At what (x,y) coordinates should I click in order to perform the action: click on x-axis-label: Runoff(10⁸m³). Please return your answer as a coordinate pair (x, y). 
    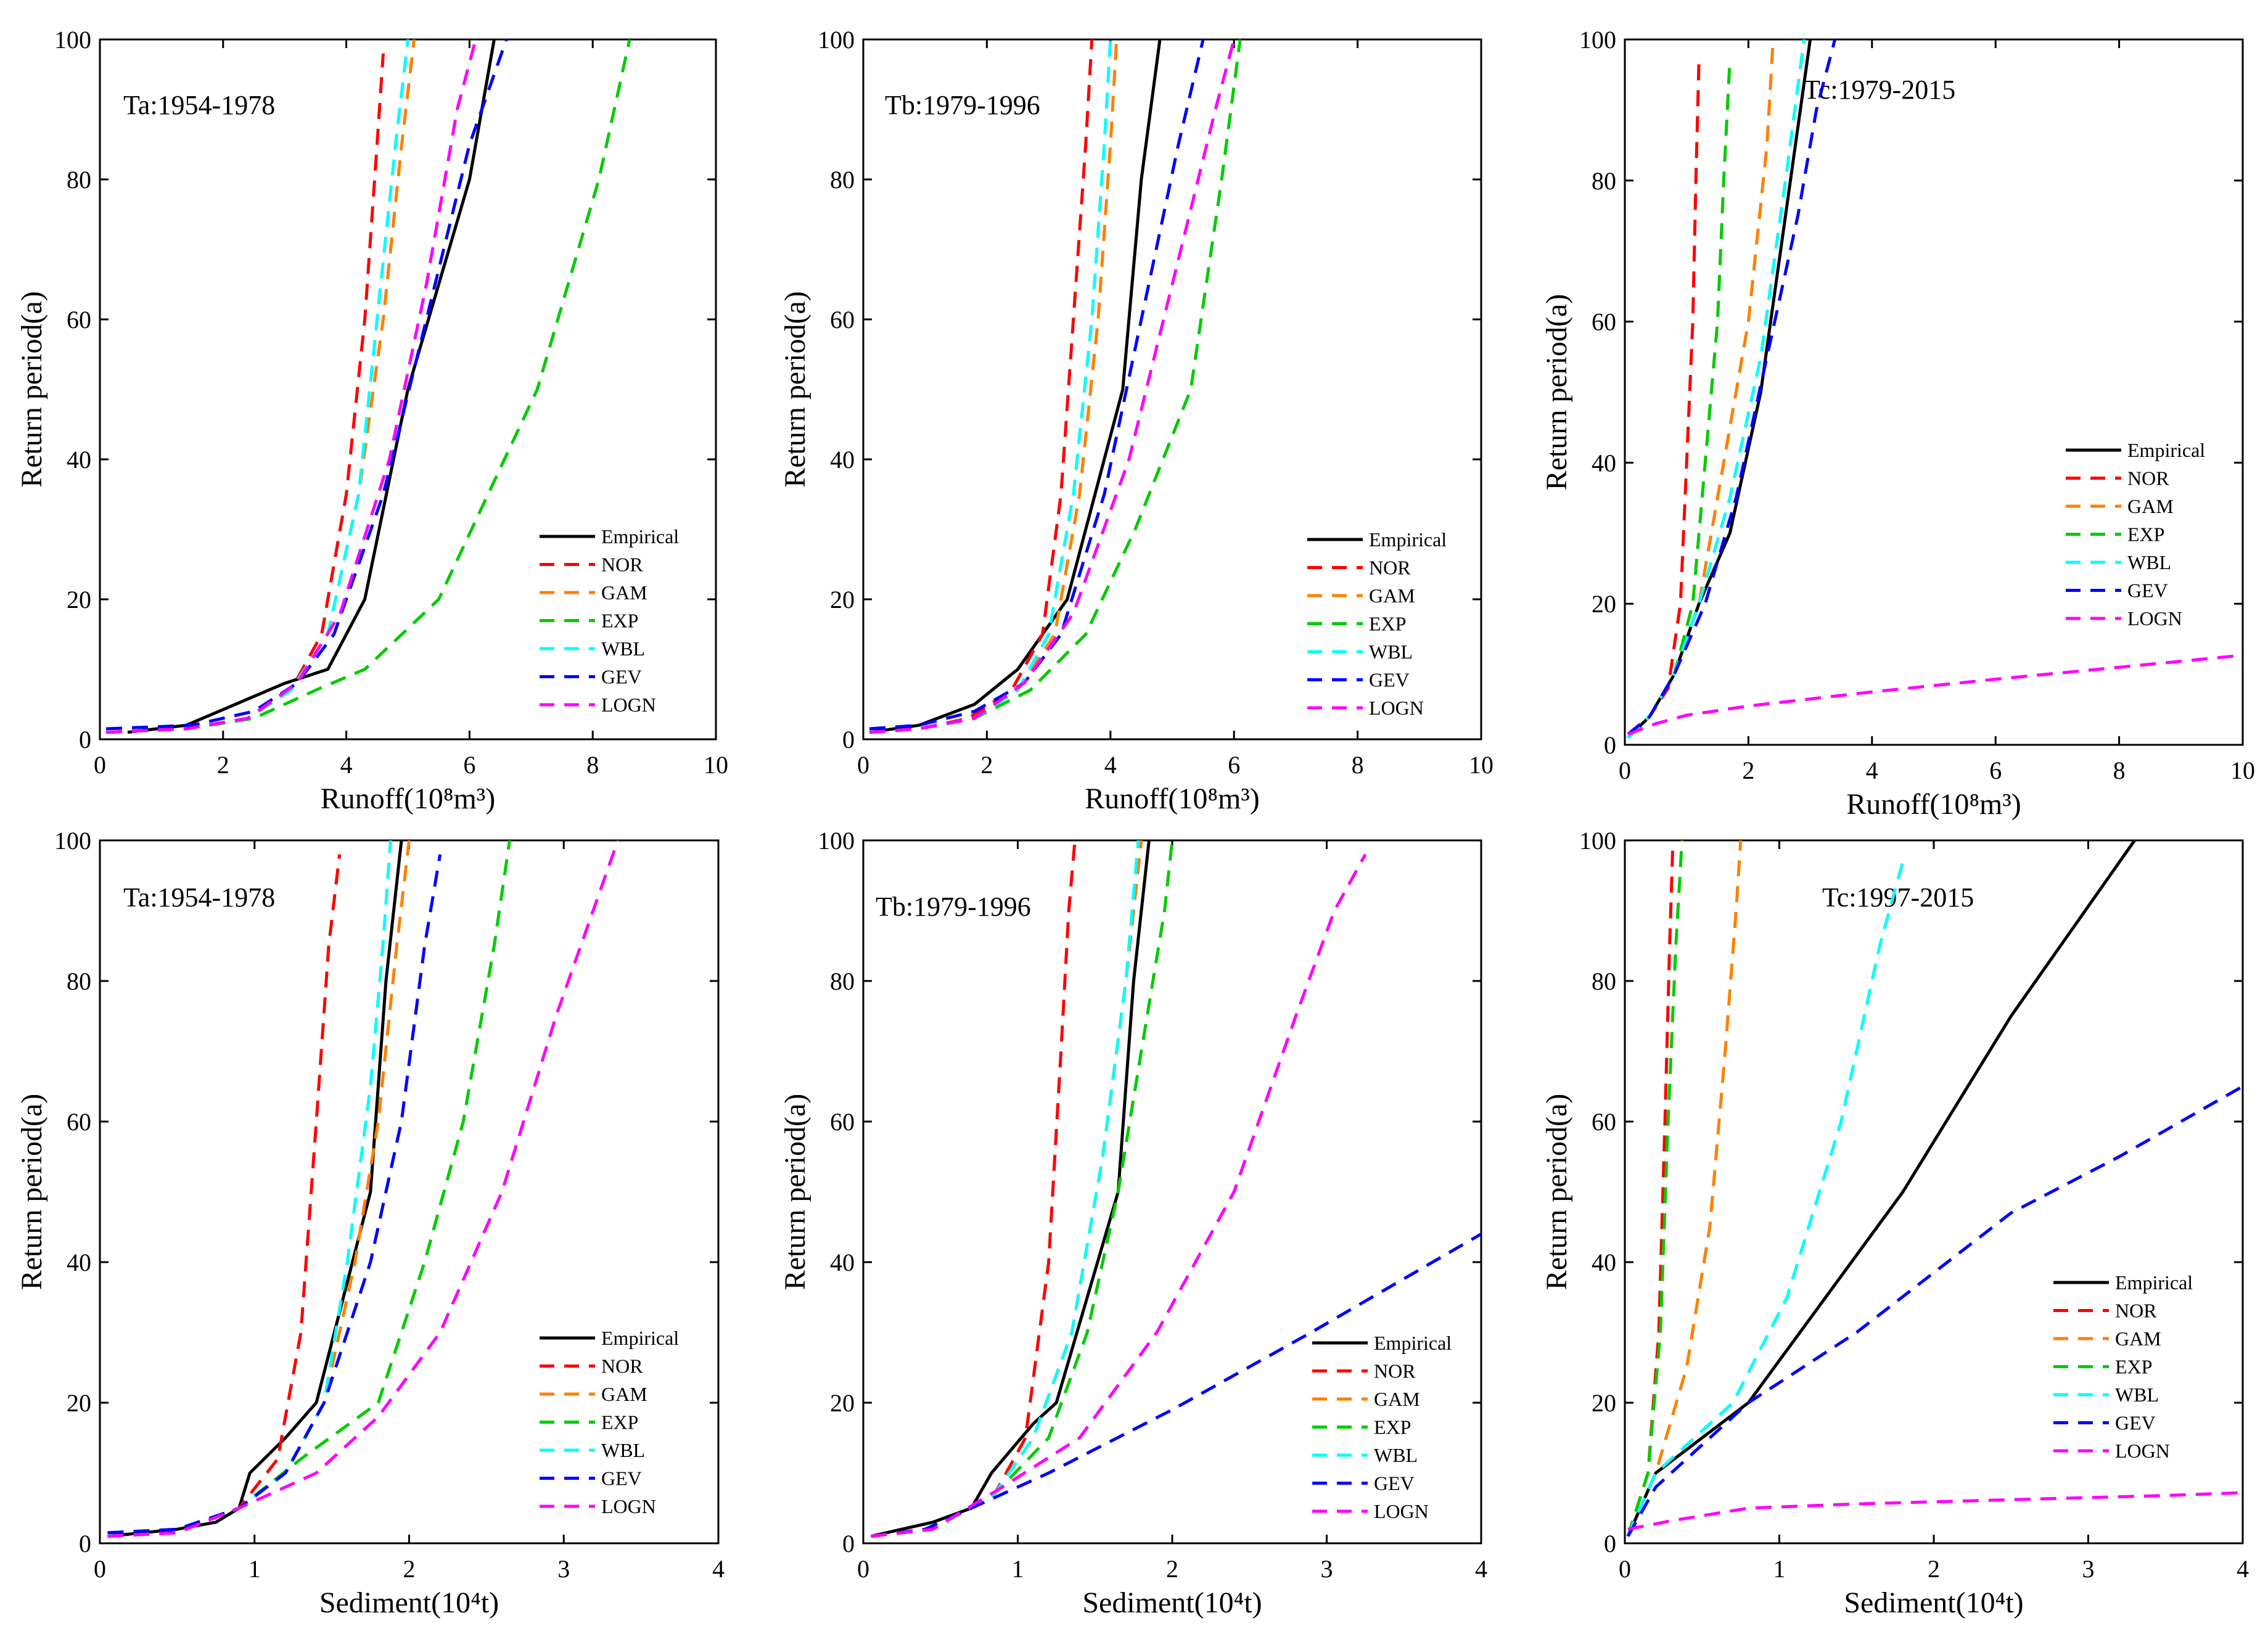
    Looking at the image, I should click on (1933, 804).